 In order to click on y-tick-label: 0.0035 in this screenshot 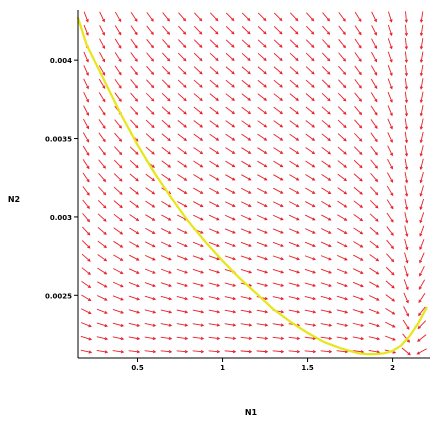, I will do `click(58, 140)`.